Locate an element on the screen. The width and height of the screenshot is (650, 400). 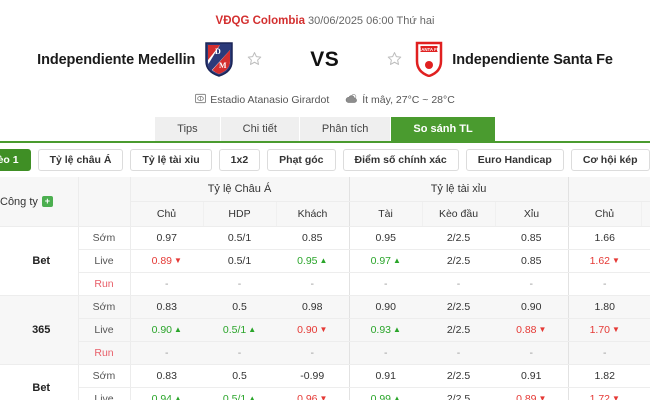
odds-cell: 3.36▲ is located at coordinates (645, 261).